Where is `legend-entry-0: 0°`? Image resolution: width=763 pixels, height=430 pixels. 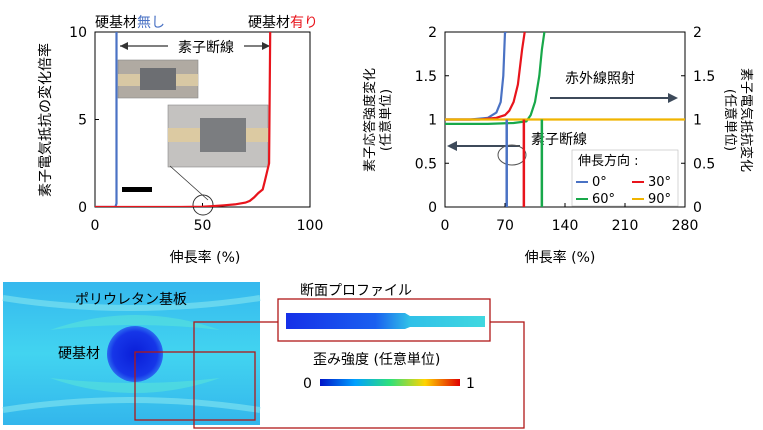
legend-entry-0: 0° is located at coordinates (599, 182).